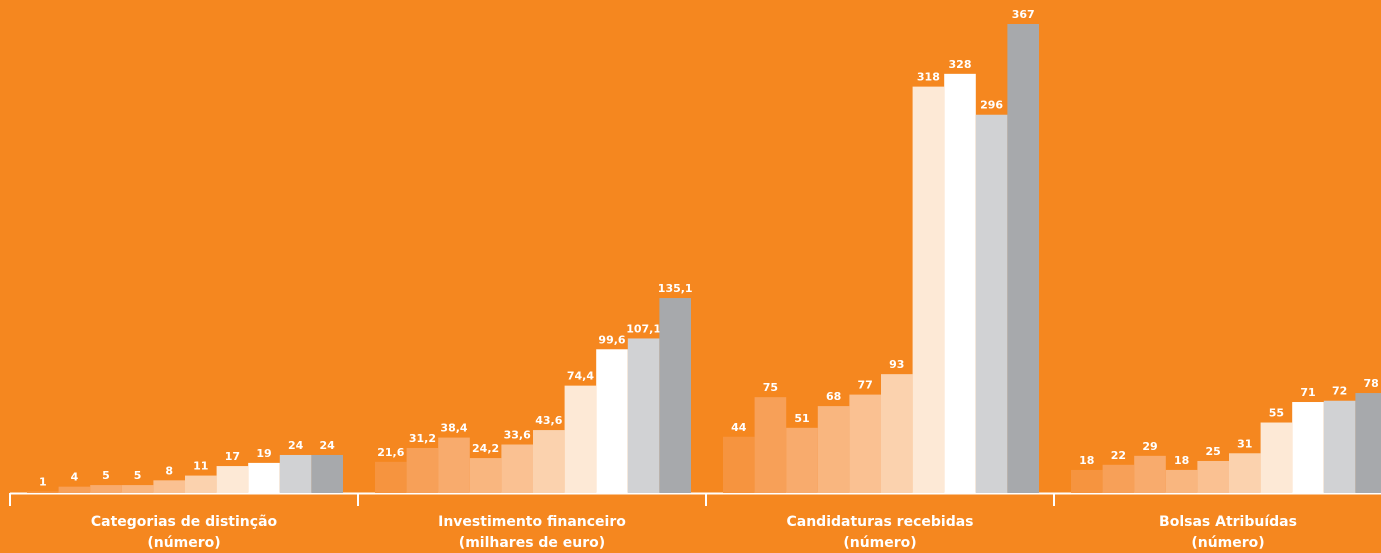  What do you see at coordinates (1371, 383) in the screenshot?
I see `value-label: 78` at bounding box center [1371, 383].